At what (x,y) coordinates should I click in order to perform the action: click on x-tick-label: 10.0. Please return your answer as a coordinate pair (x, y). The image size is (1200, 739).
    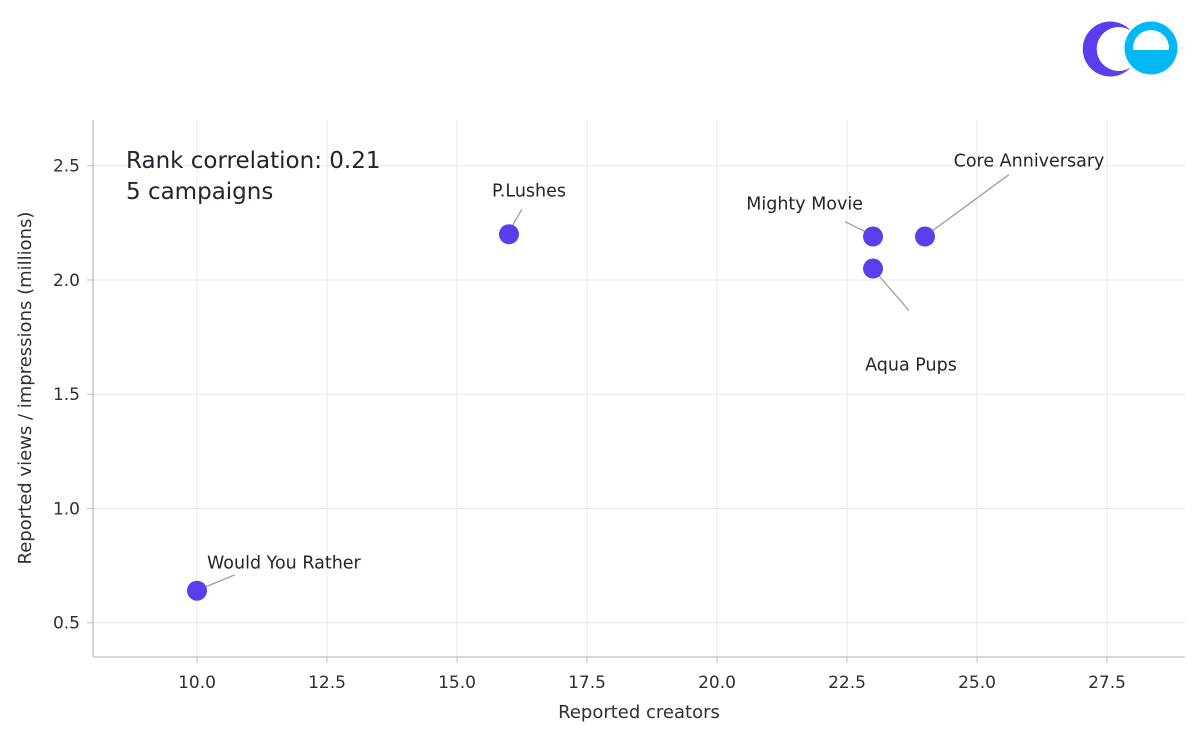
    Looking at the image, I should click on (197, 683).